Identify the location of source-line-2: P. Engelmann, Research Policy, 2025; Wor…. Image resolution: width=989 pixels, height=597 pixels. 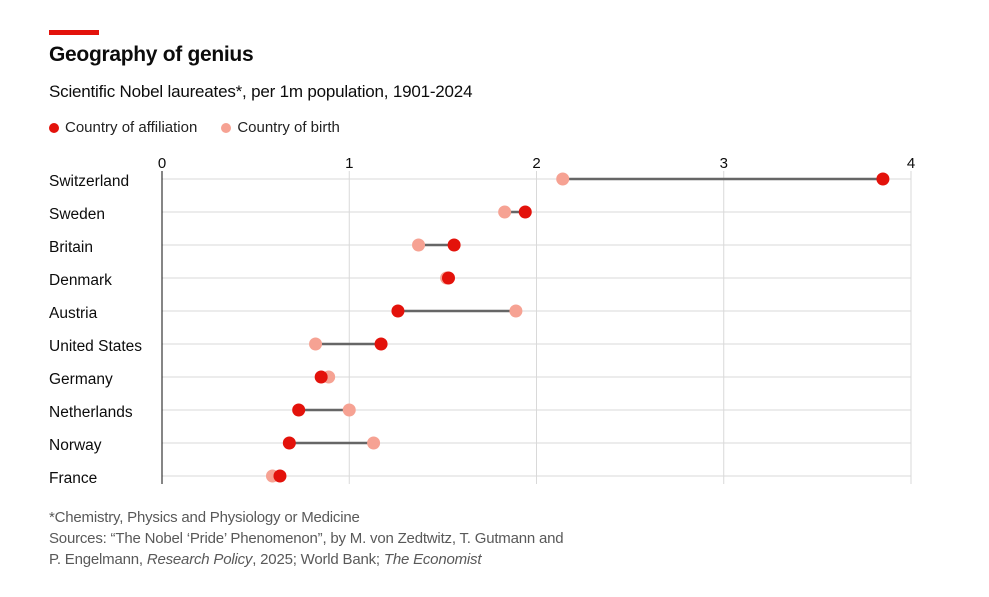
(306, 559).